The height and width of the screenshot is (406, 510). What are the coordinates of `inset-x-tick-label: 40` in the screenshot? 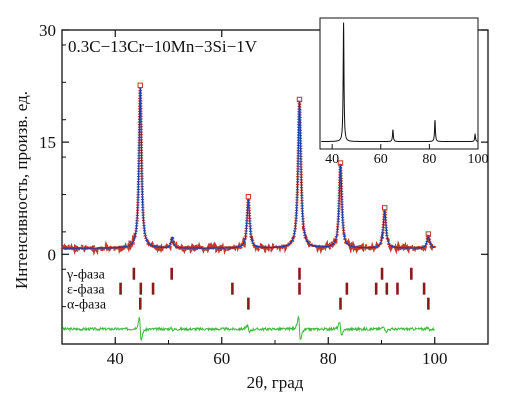 It's located at (332, 159).